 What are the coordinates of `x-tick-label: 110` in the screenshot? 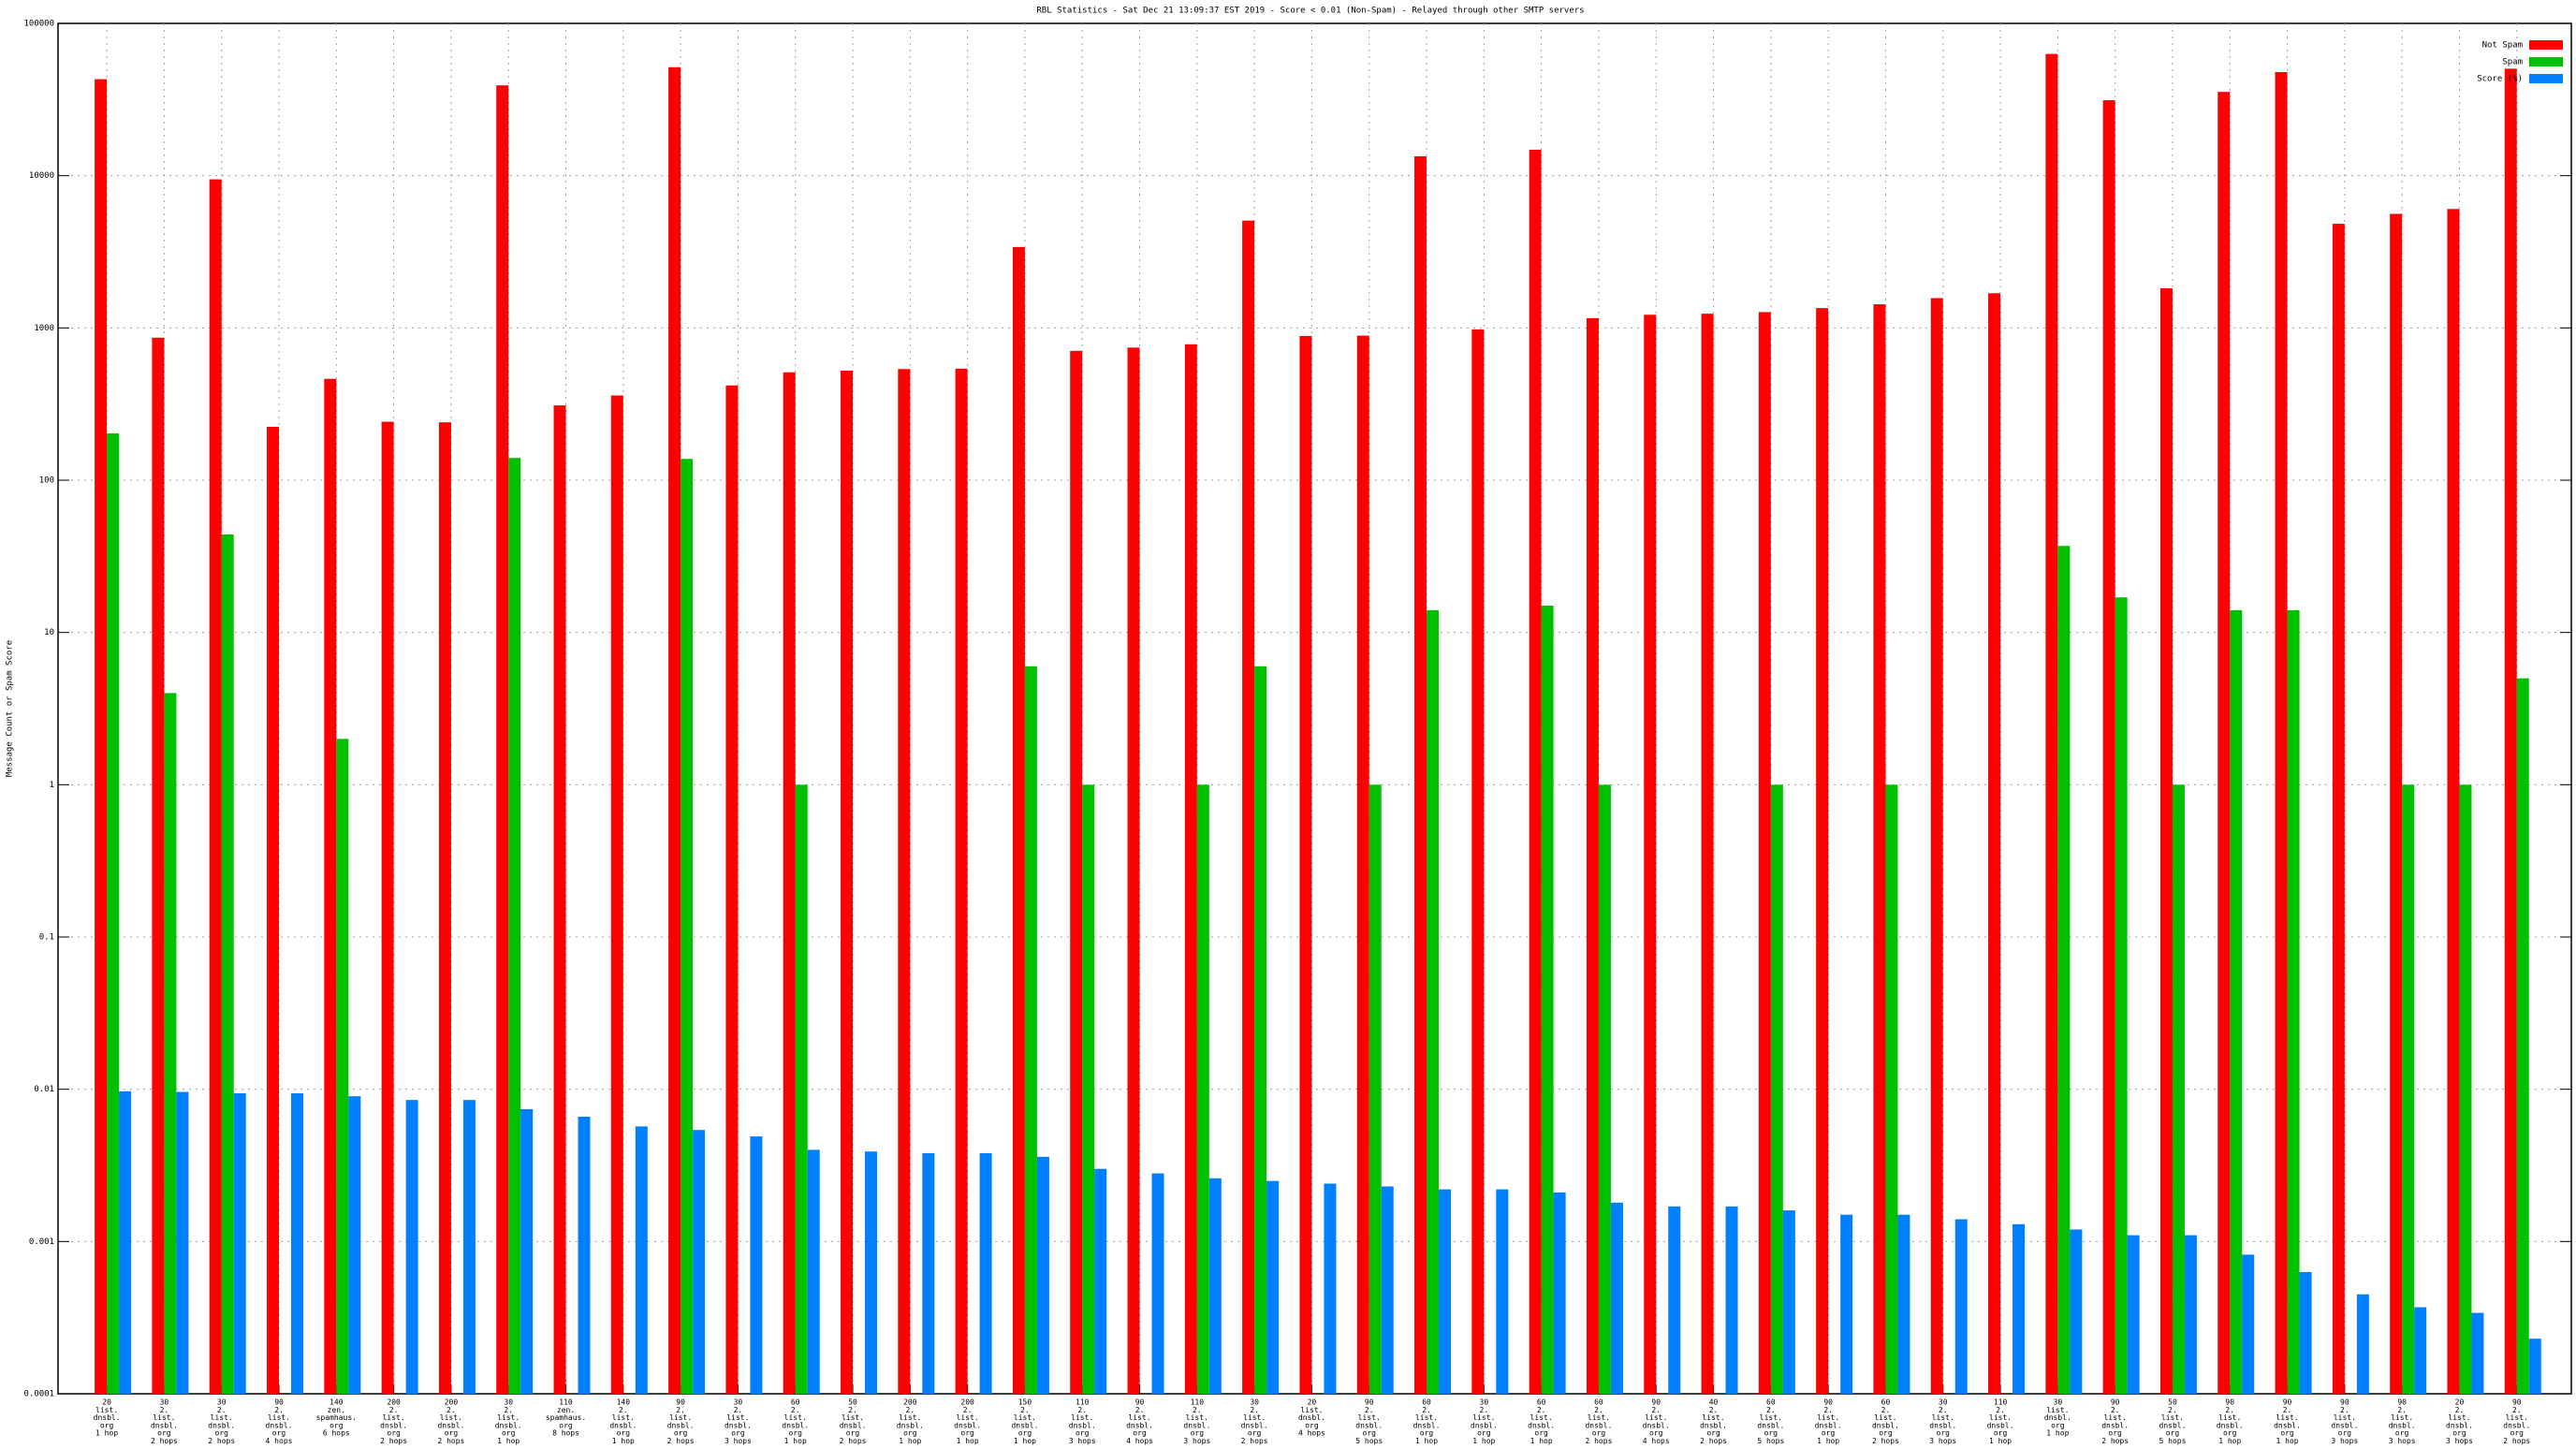 It's located at (1083, 1402).